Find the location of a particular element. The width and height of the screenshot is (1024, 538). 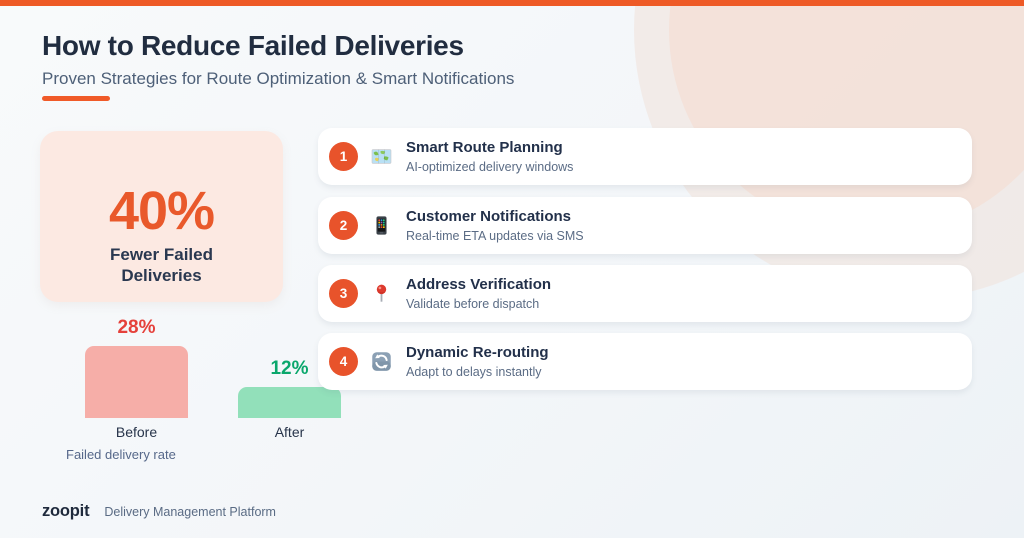

step-number-badge: 1 is located at coordinates (343, 156).